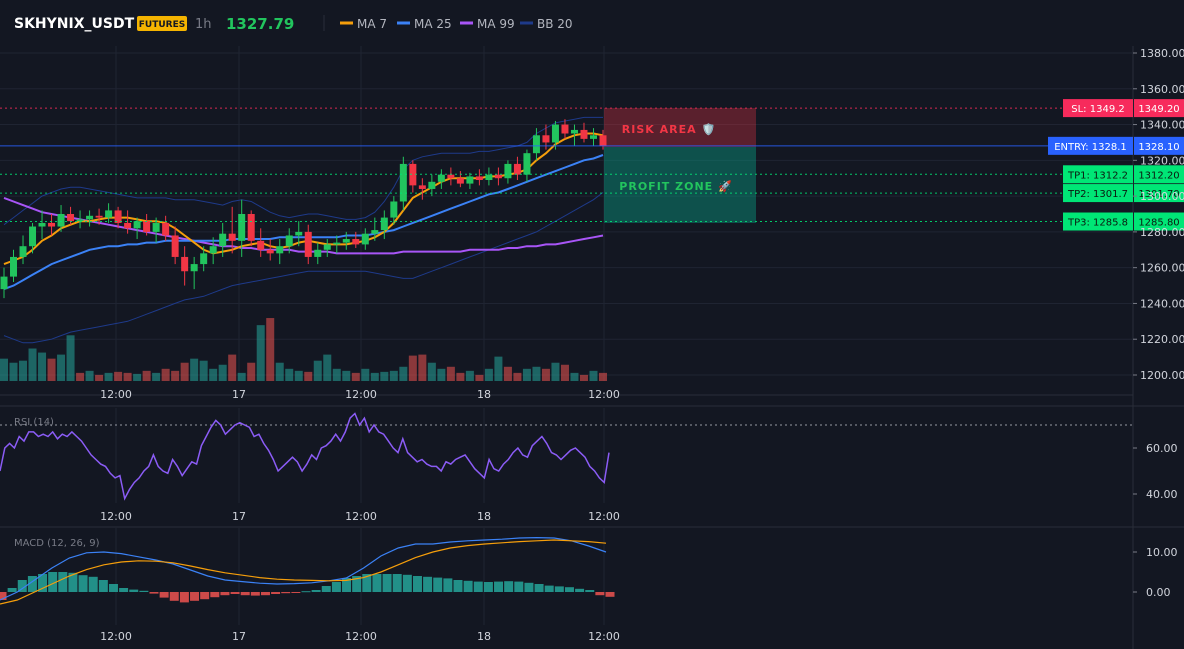 This screenshot has height=649, width=1184. I want to click on legend-item-bb20: BB 20, so click(555, 24).